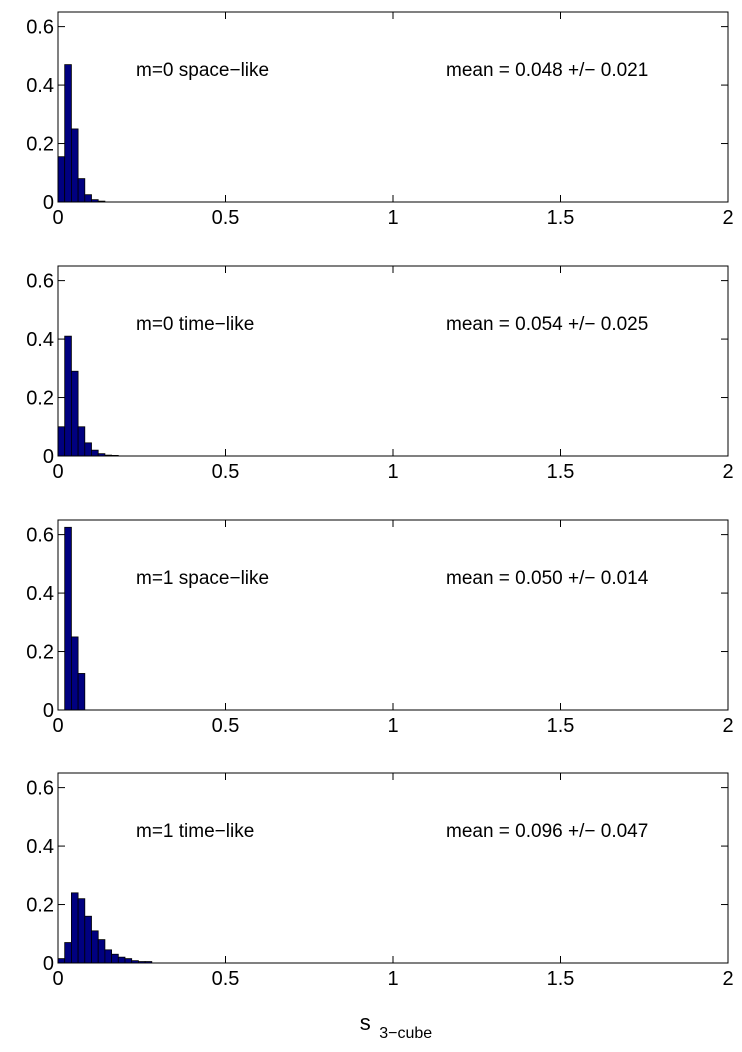 Image resolution: width=742 pixels, height=1052 pixels. Describe the element at coordinates (202, 70) in the screenshot. I see `panel-label-m0-space: m=0 space−like` at that location.